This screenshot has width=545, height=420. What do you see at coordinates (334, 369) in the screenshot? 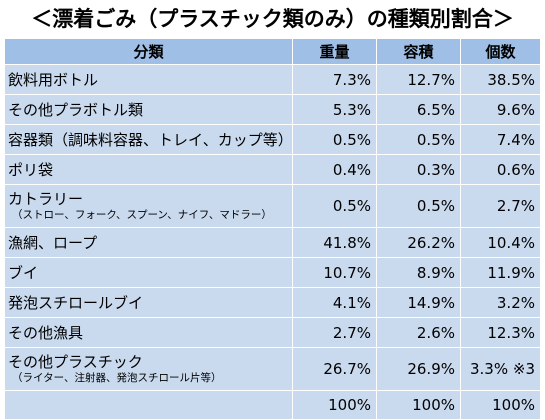
I see `row-weight: 26.7%` at bounding box center [334, 369].